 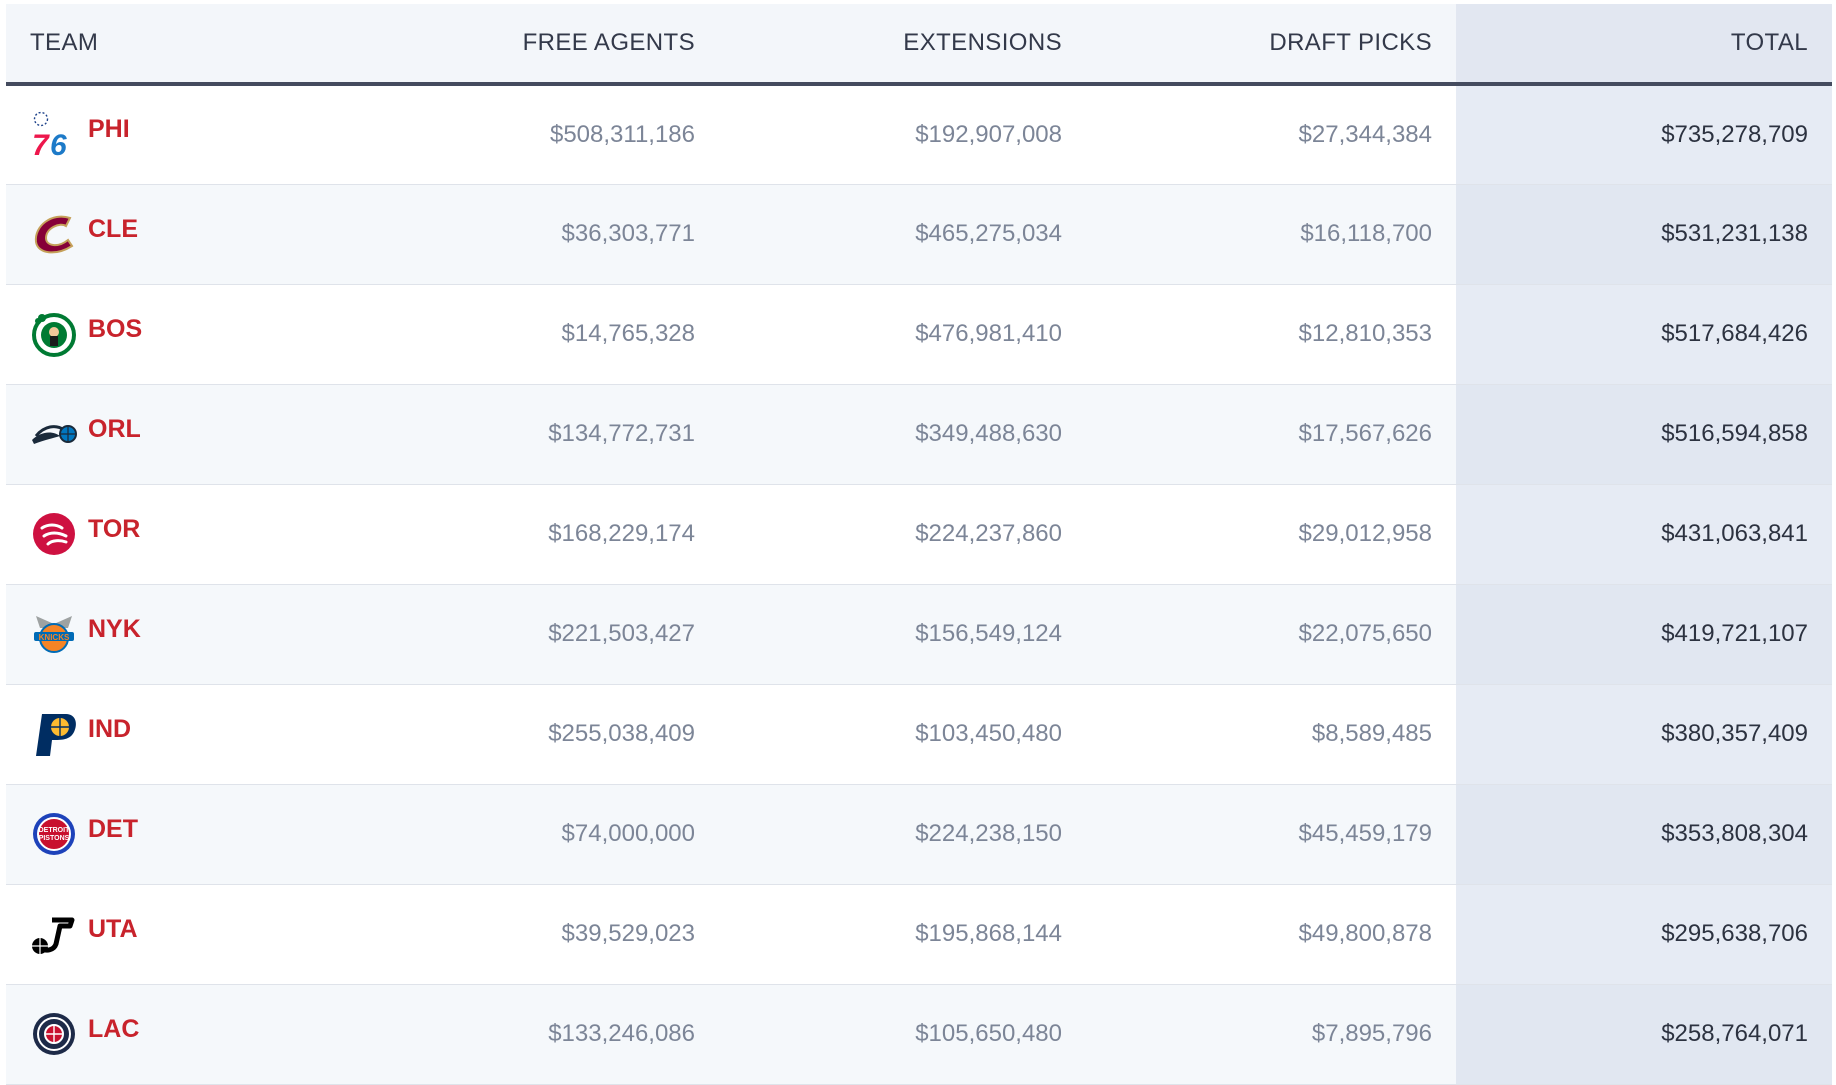 What do you see at coordinates (54, 234) in the screenshot?
I see `cavaliers-logo-icon` at bounding box center [54, 234].